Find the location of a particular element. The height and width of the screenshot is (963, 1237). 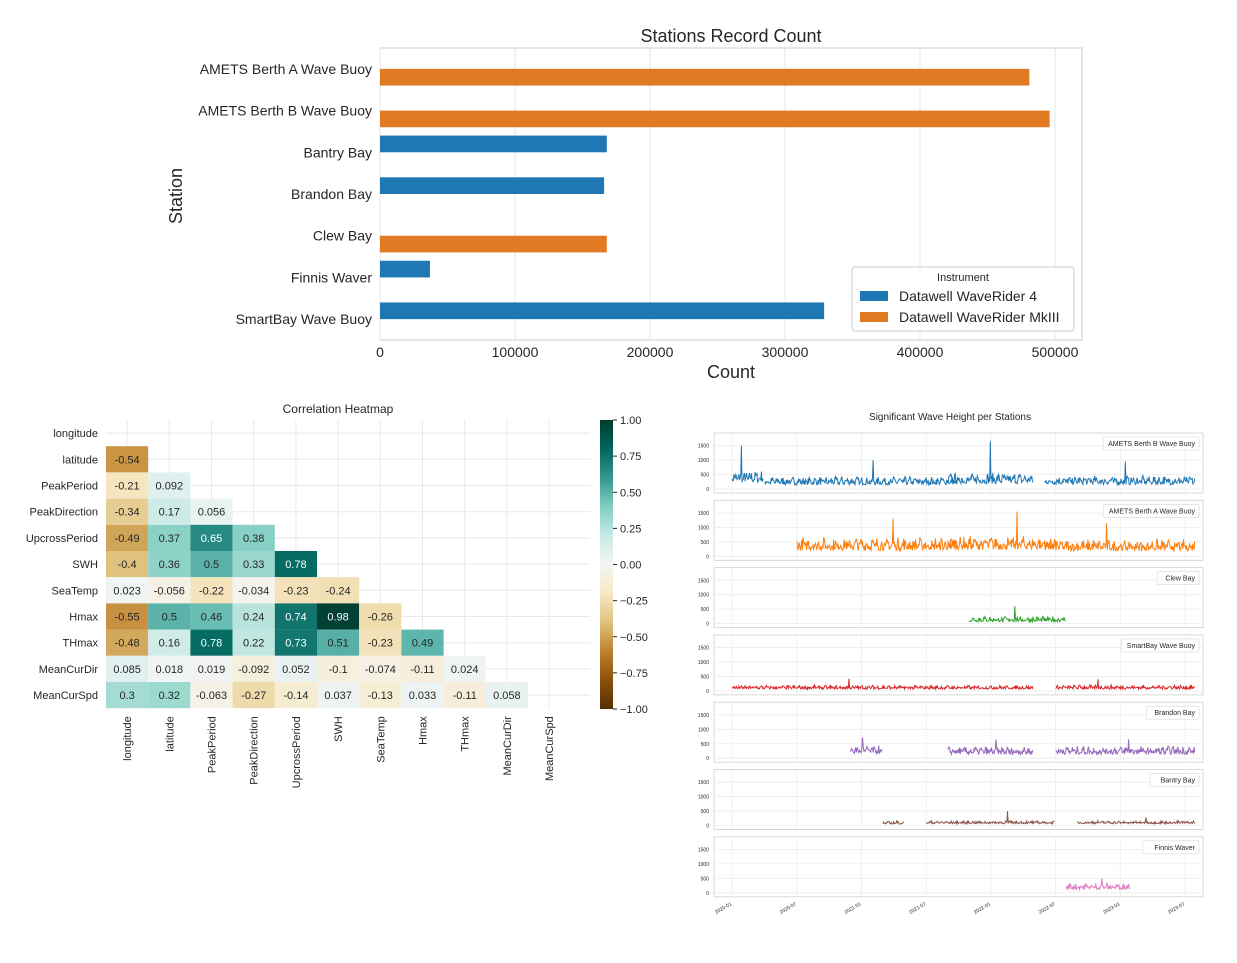

heatmap-cell-label: -0.1 is located at coordinates (338, 670).